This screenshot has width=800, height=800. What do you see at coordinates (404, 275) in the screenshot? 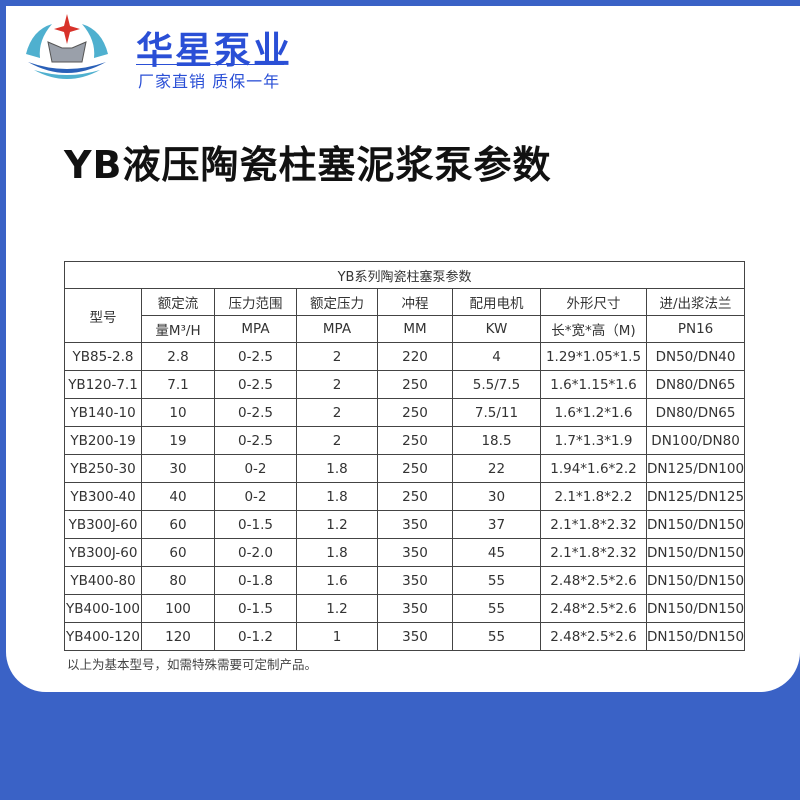
I see `table-caption: YB系列陶瓷柱塞泵参数` at bounding box center [404, 275].